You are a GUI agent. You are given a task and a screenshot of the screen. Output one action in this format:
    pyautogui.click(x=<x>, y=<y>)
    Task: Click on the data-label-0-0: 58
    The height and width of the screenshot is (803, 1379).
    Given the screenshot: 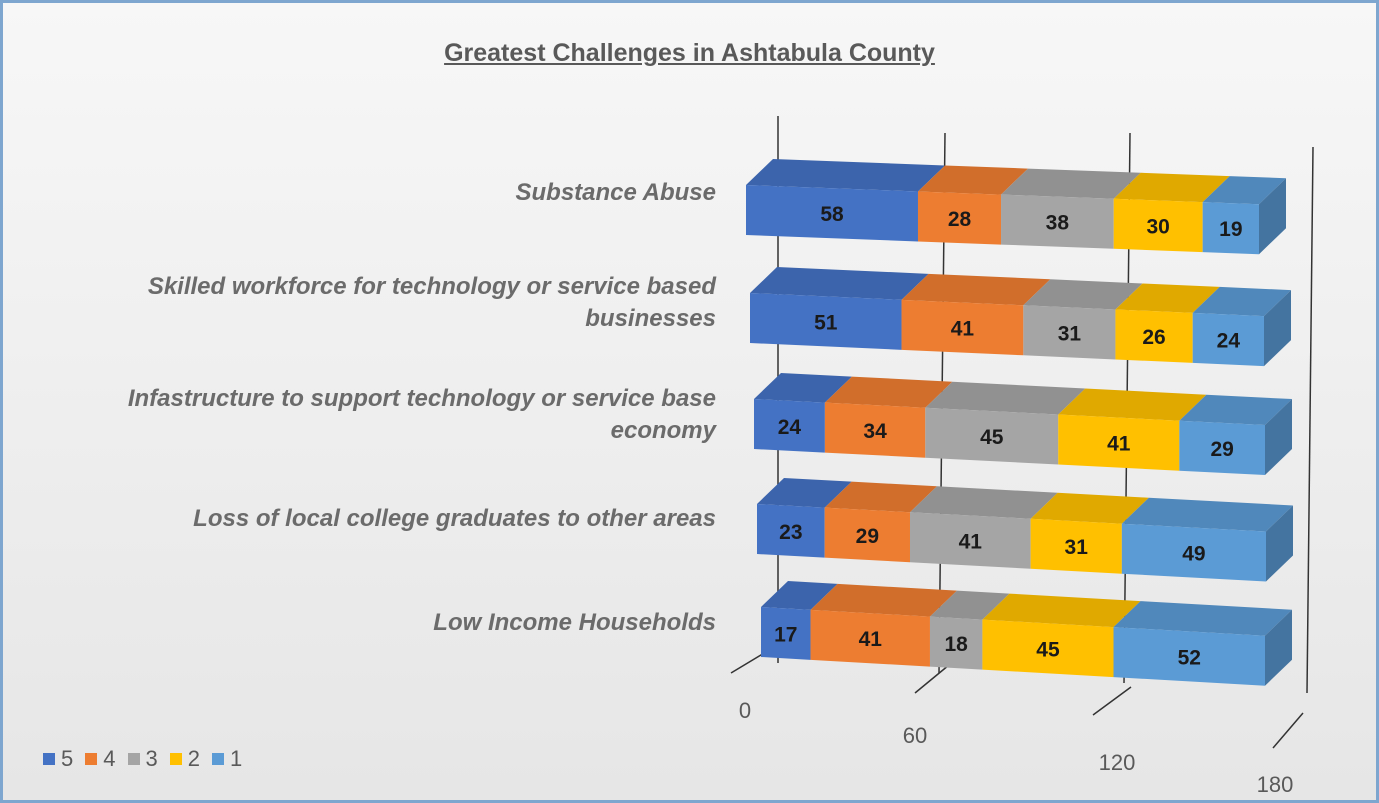 What is the action you would take?
    pyautogui.click(x=832, y=214)
    